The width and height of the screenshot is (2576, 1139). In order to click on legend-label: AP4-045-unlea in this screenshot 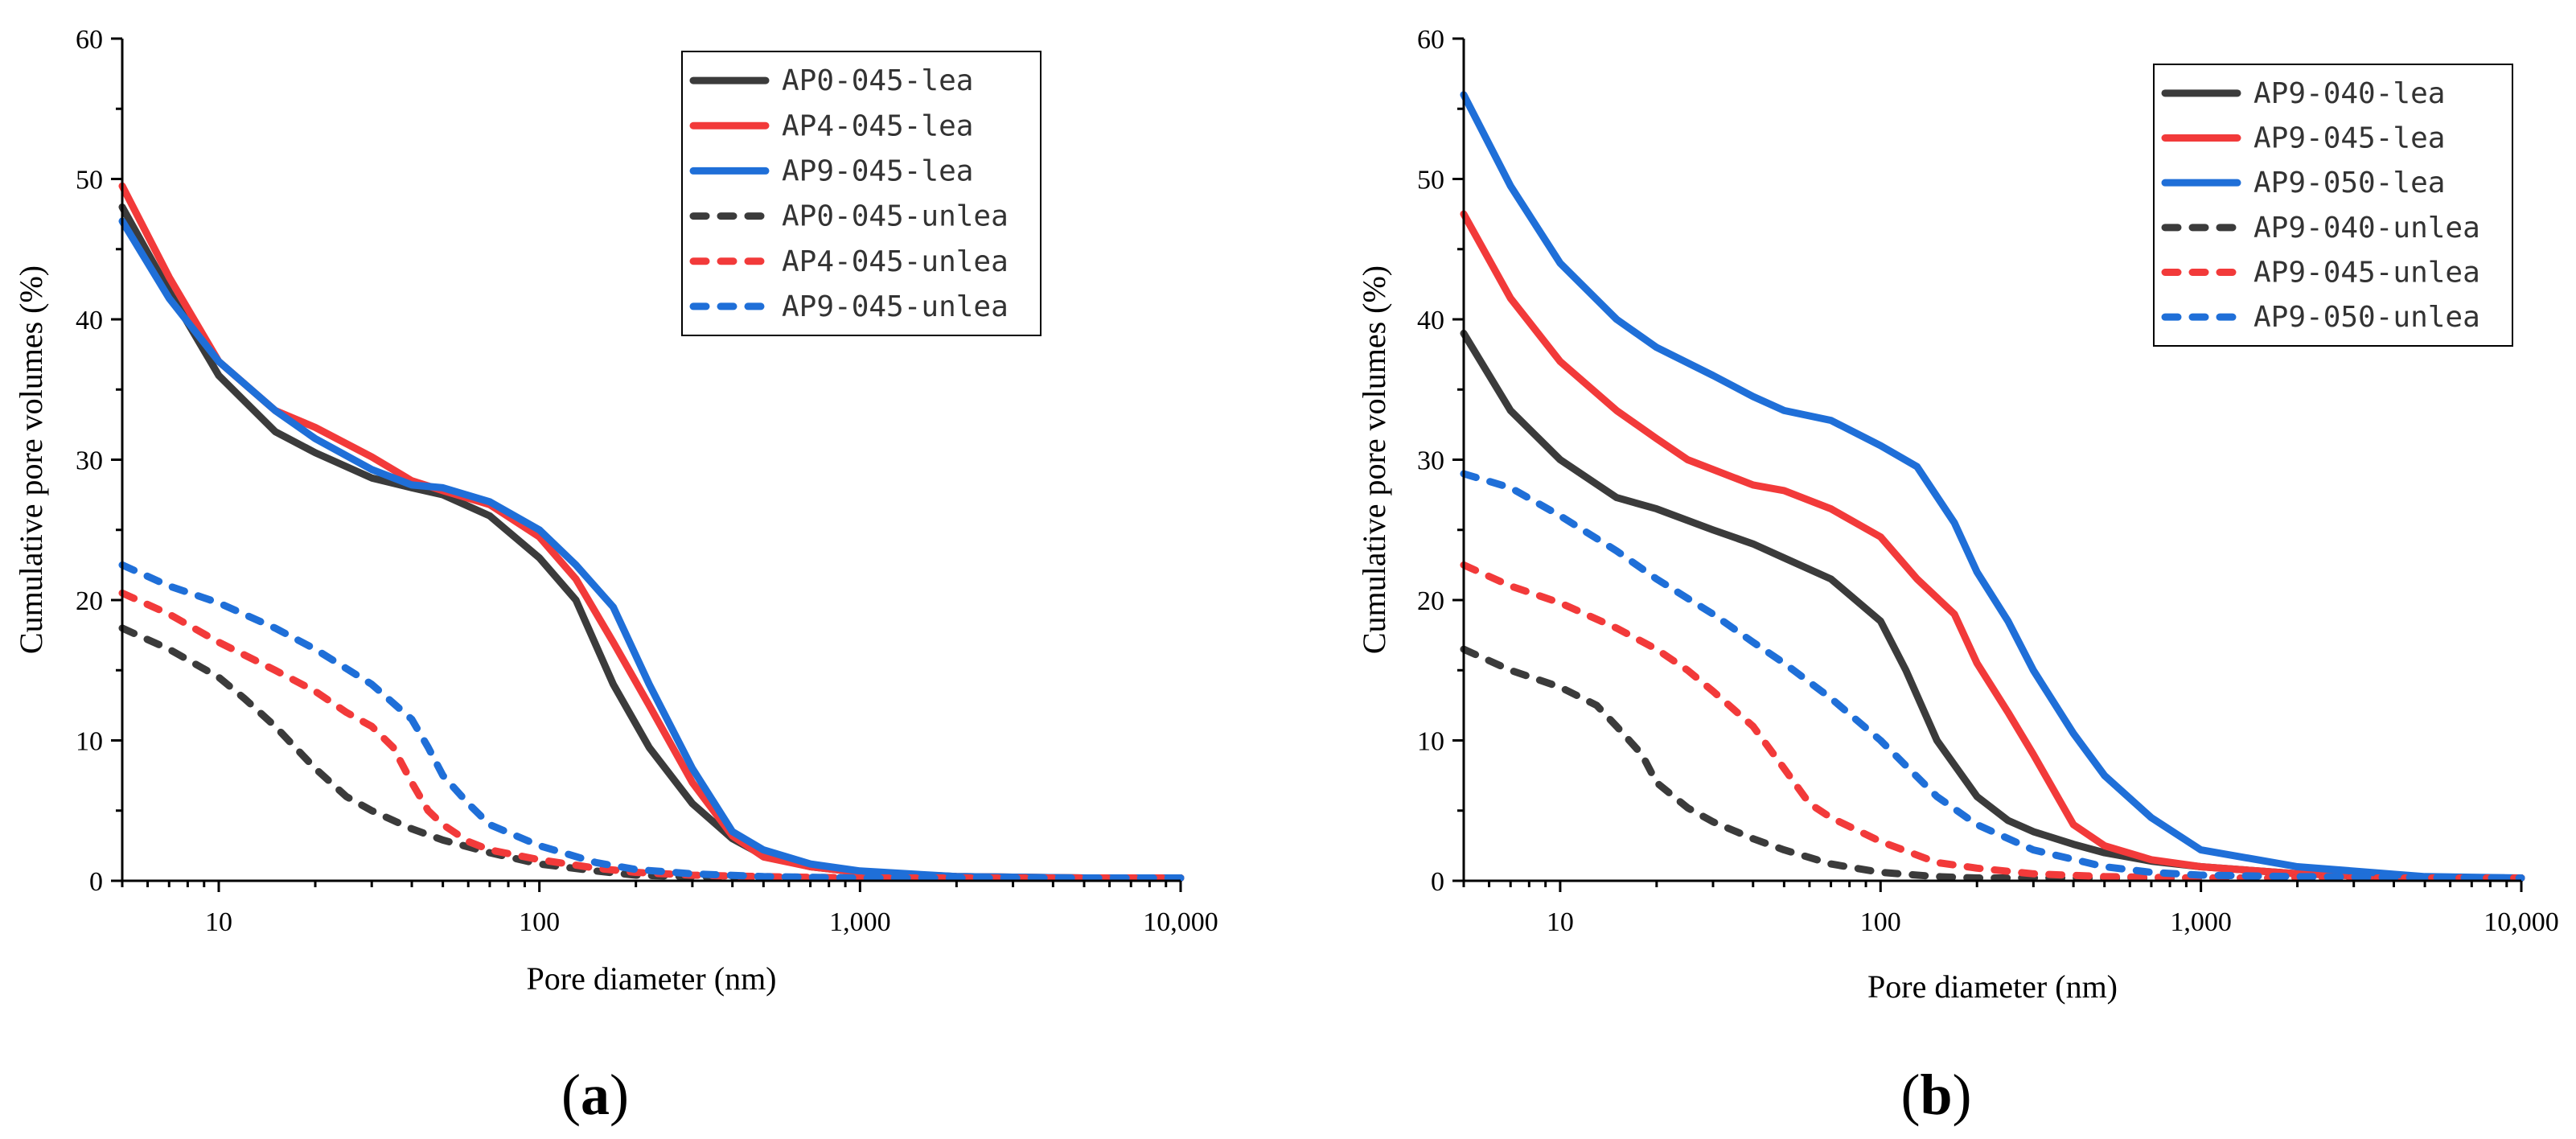, I will do `click(895, 261)`.